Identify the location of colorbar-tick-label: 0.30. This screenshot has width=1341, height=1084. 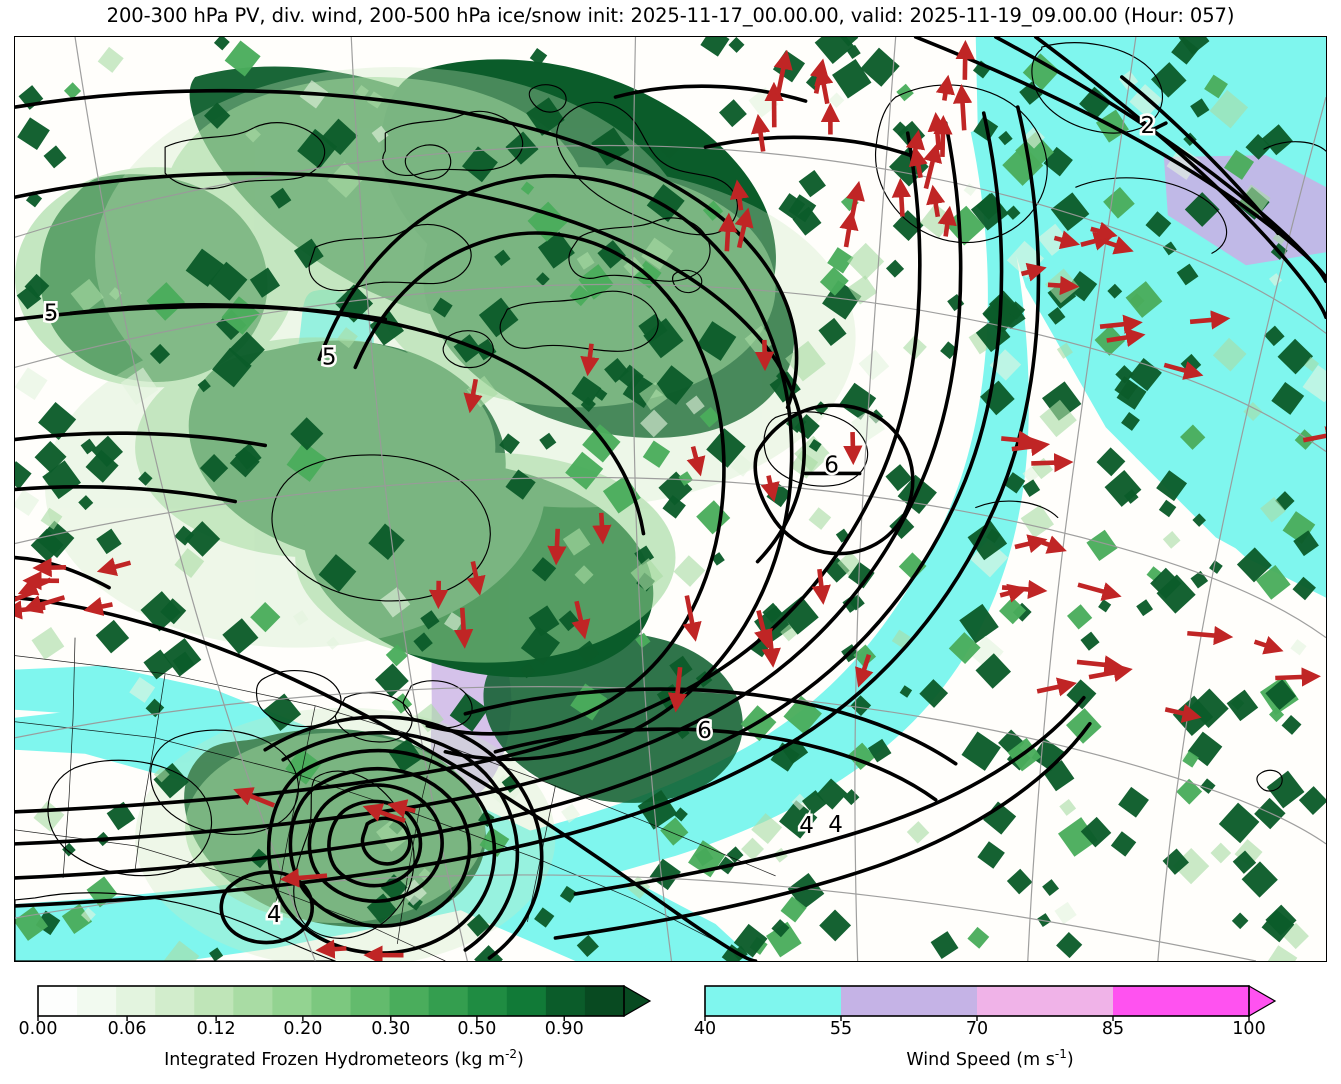
(391, 1029).